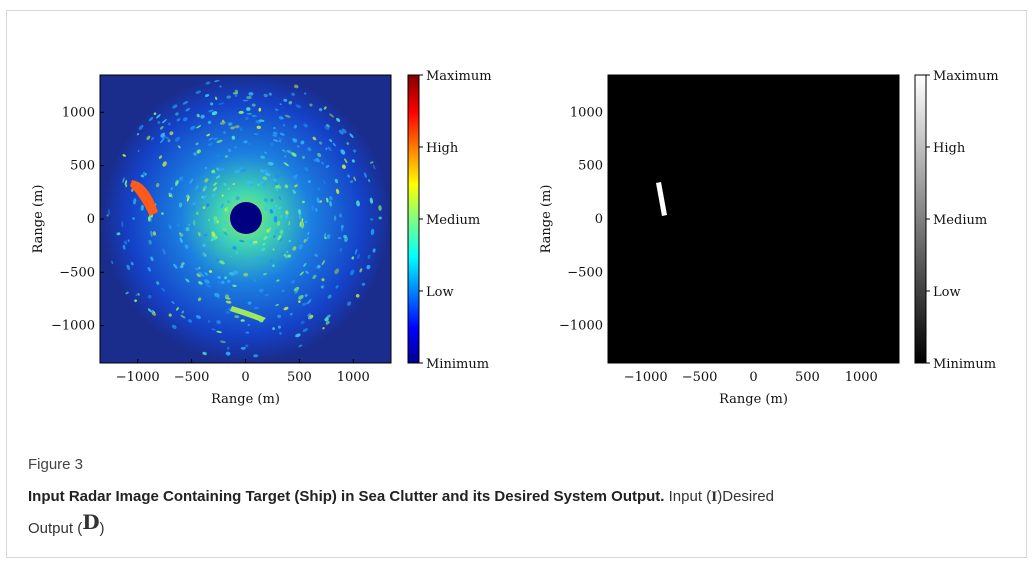 This screenshot has height=570, width=1035. I want to click on output-x-axis-label: Range (m), so click(753, 399).